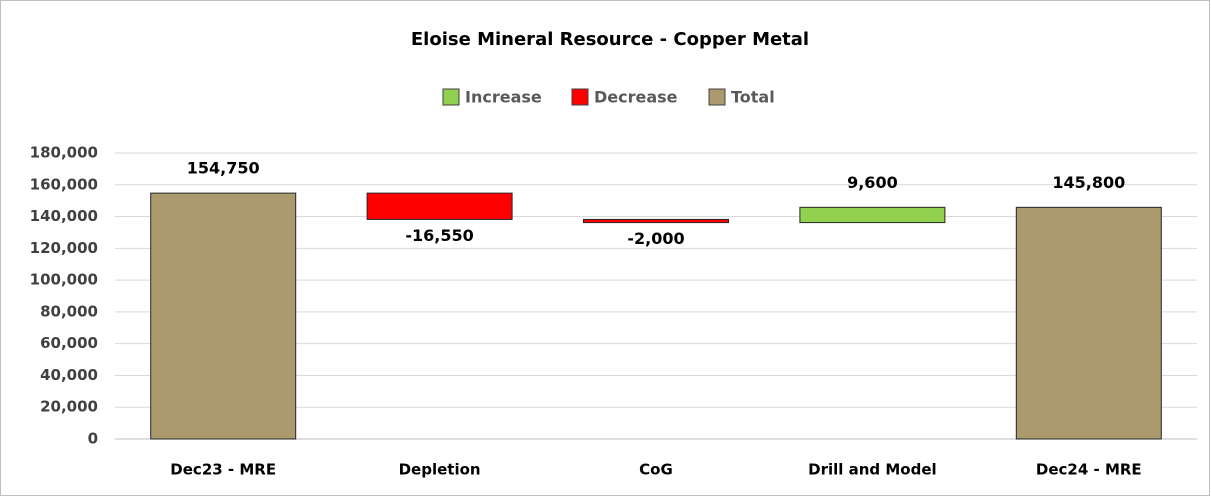  What do you see at coordinates (64, 153) in the screenshot?
I see `y-tick-label: 180,000` at bounding box center [64, 153].